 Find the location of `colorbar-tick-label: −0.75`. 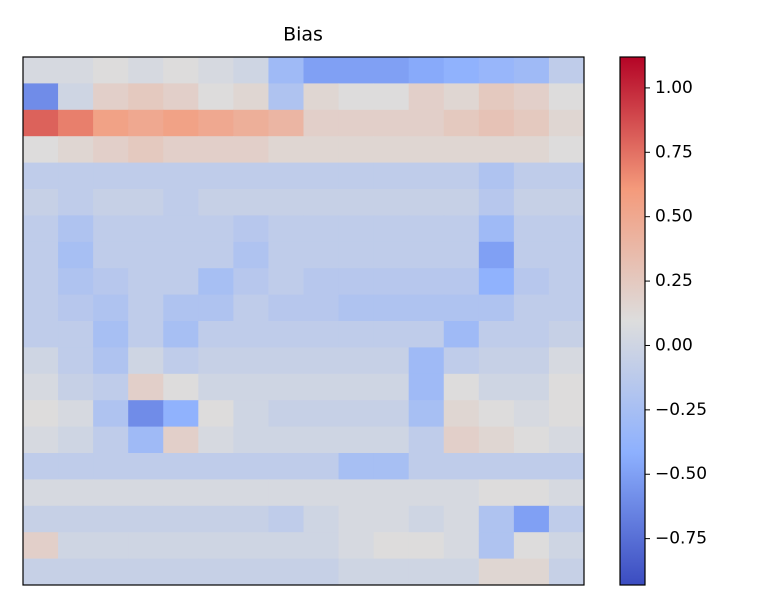

colorbar-tick-label: −0.75 is located at coordinates (681, 539).